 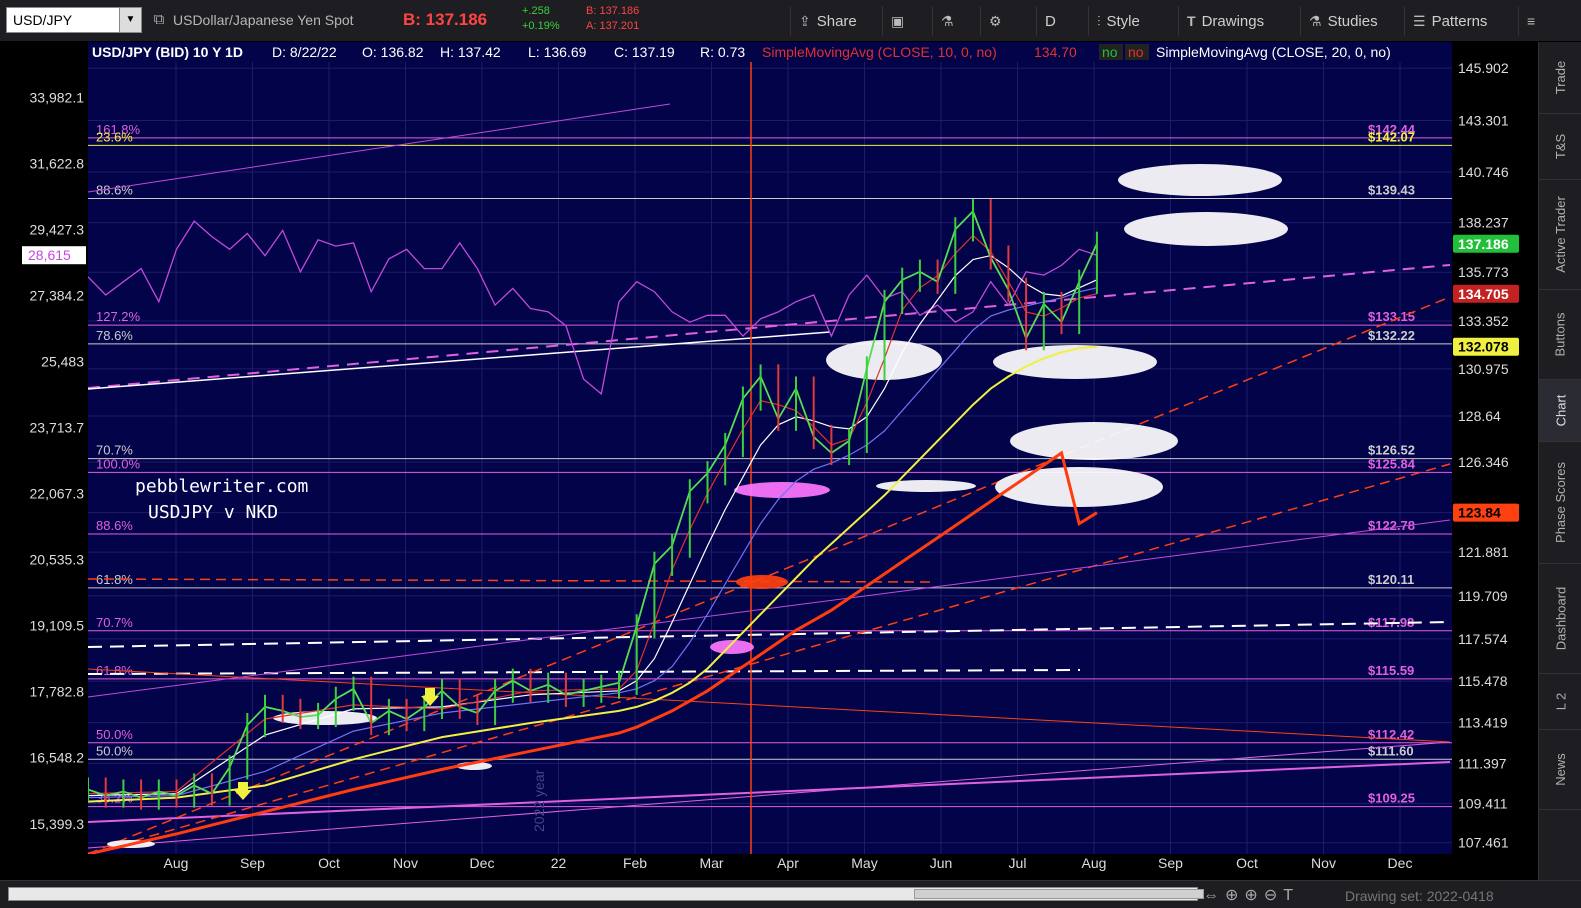 What do you see at coordinates (118, 316) in the screenshot?
I see `fib-left-label: 127.2%` at bounding box center [118, 316].